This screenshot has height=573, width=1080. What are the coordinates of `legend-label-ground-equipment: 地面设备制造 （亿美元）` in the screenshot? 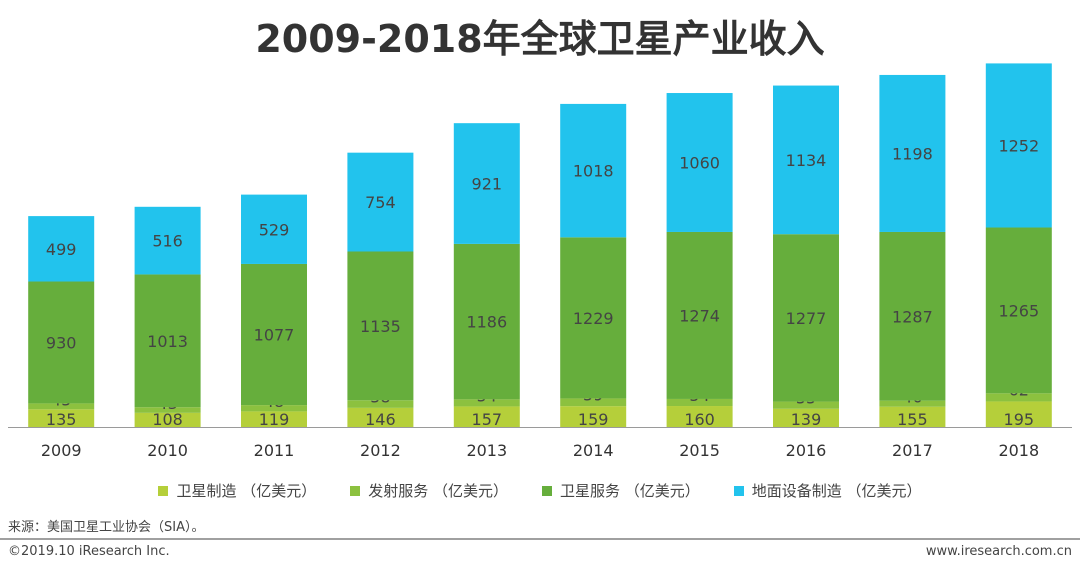 It's located at (836, 491).